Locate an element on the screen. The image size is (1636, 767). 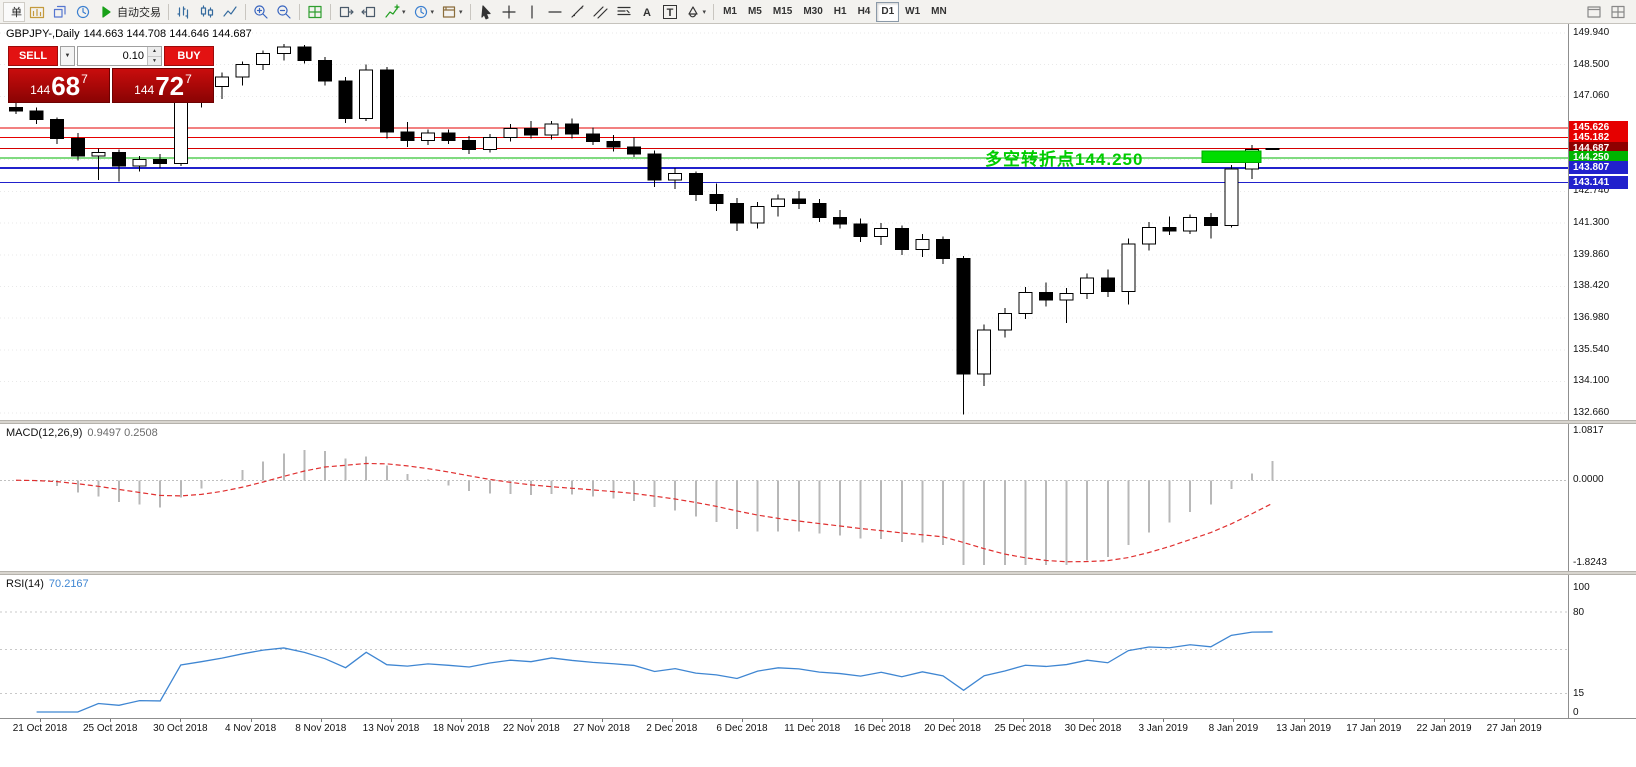
crosshair-button is located at coordinates (509, 12).